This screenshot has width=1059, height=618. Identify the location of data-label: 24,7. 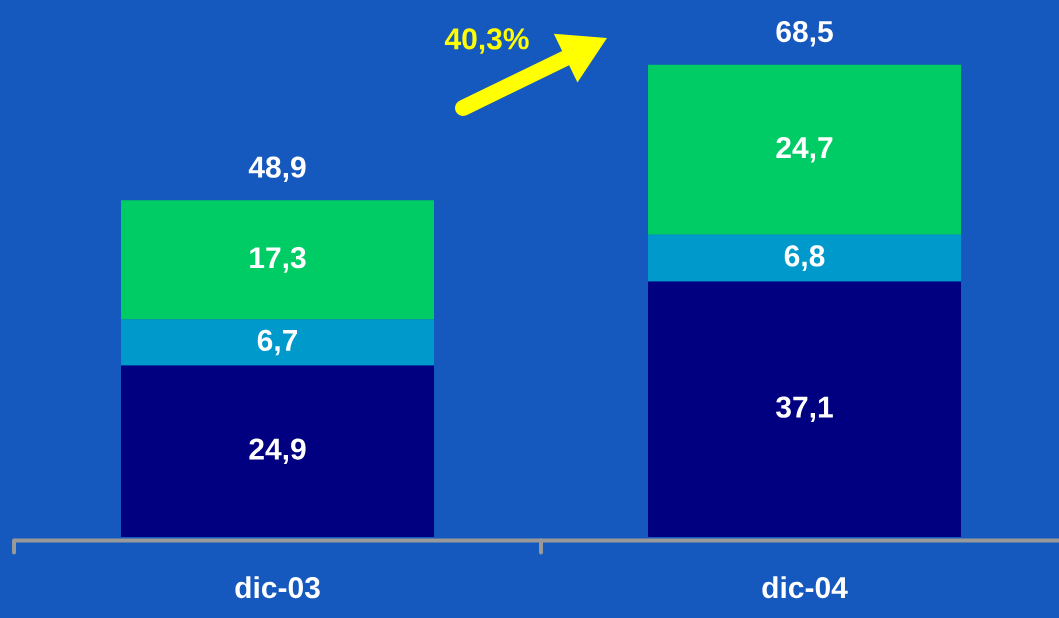
(804, 149).